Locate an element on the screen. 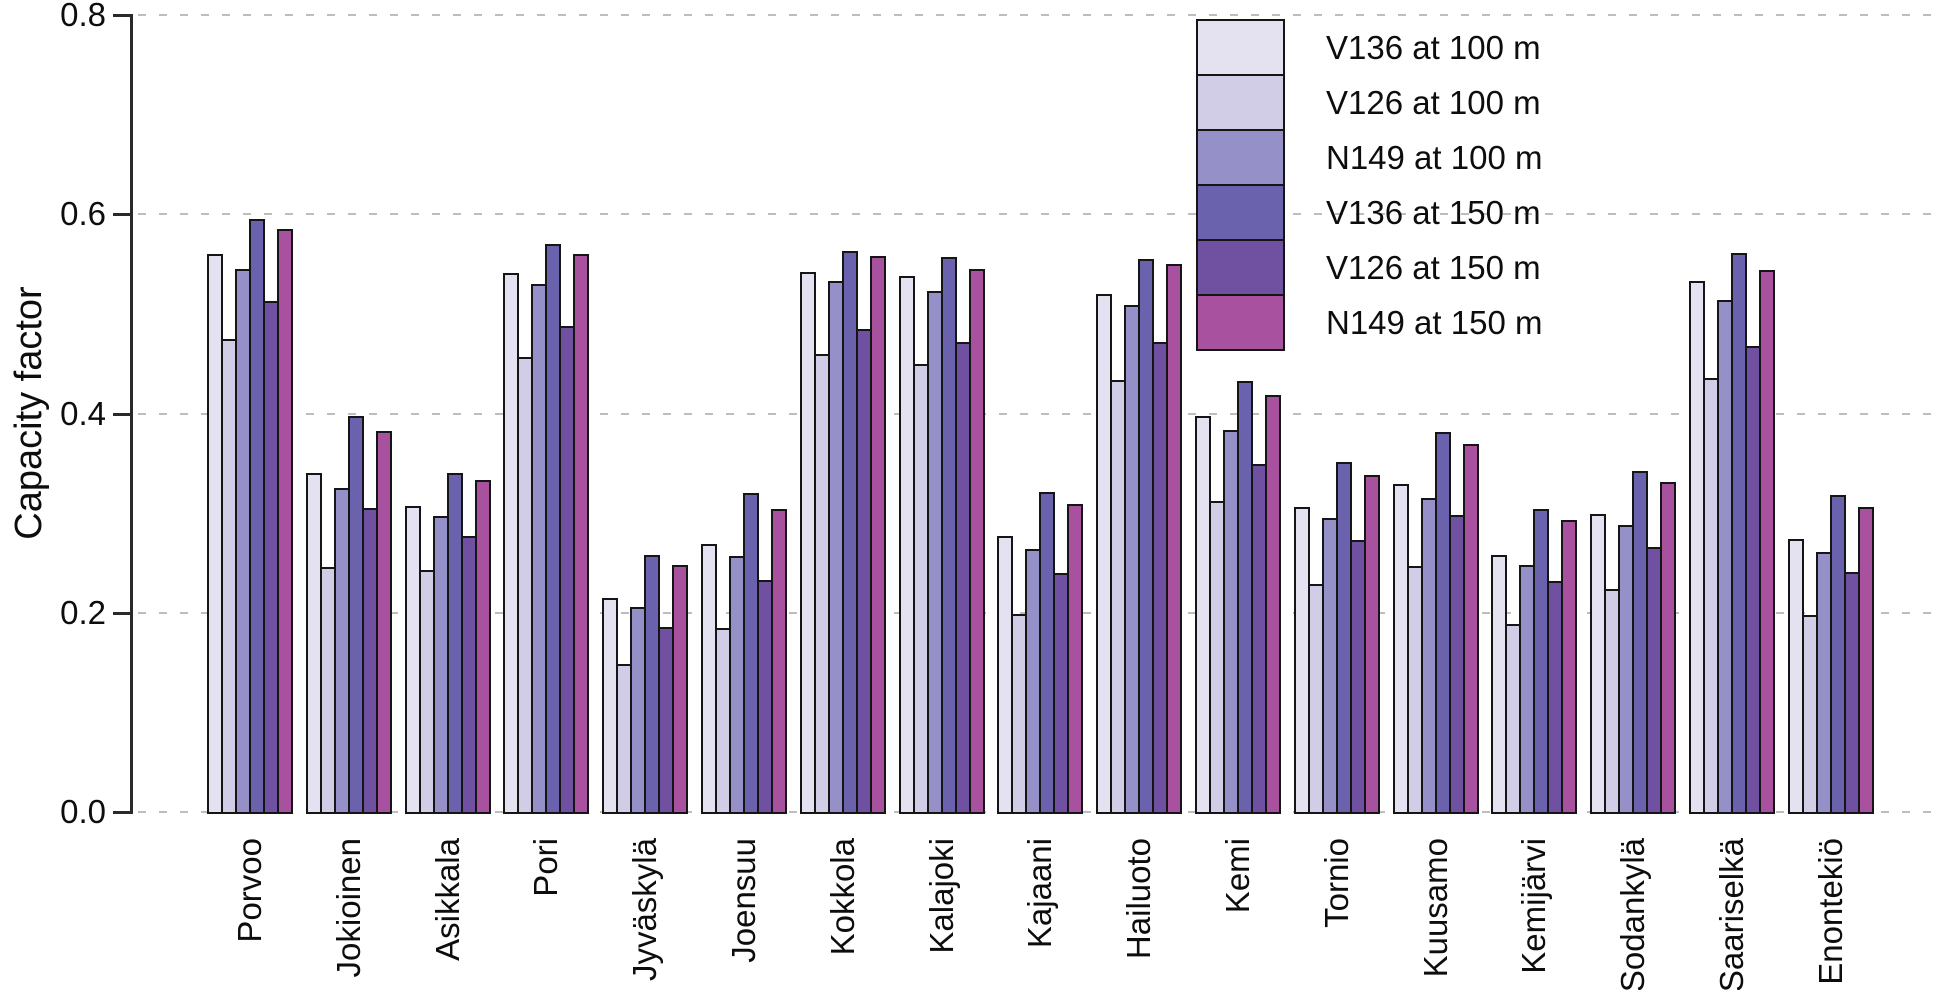 This screenshot has height=990, width=1943. y-tick-0.4 is located at coordinates (122, 414).